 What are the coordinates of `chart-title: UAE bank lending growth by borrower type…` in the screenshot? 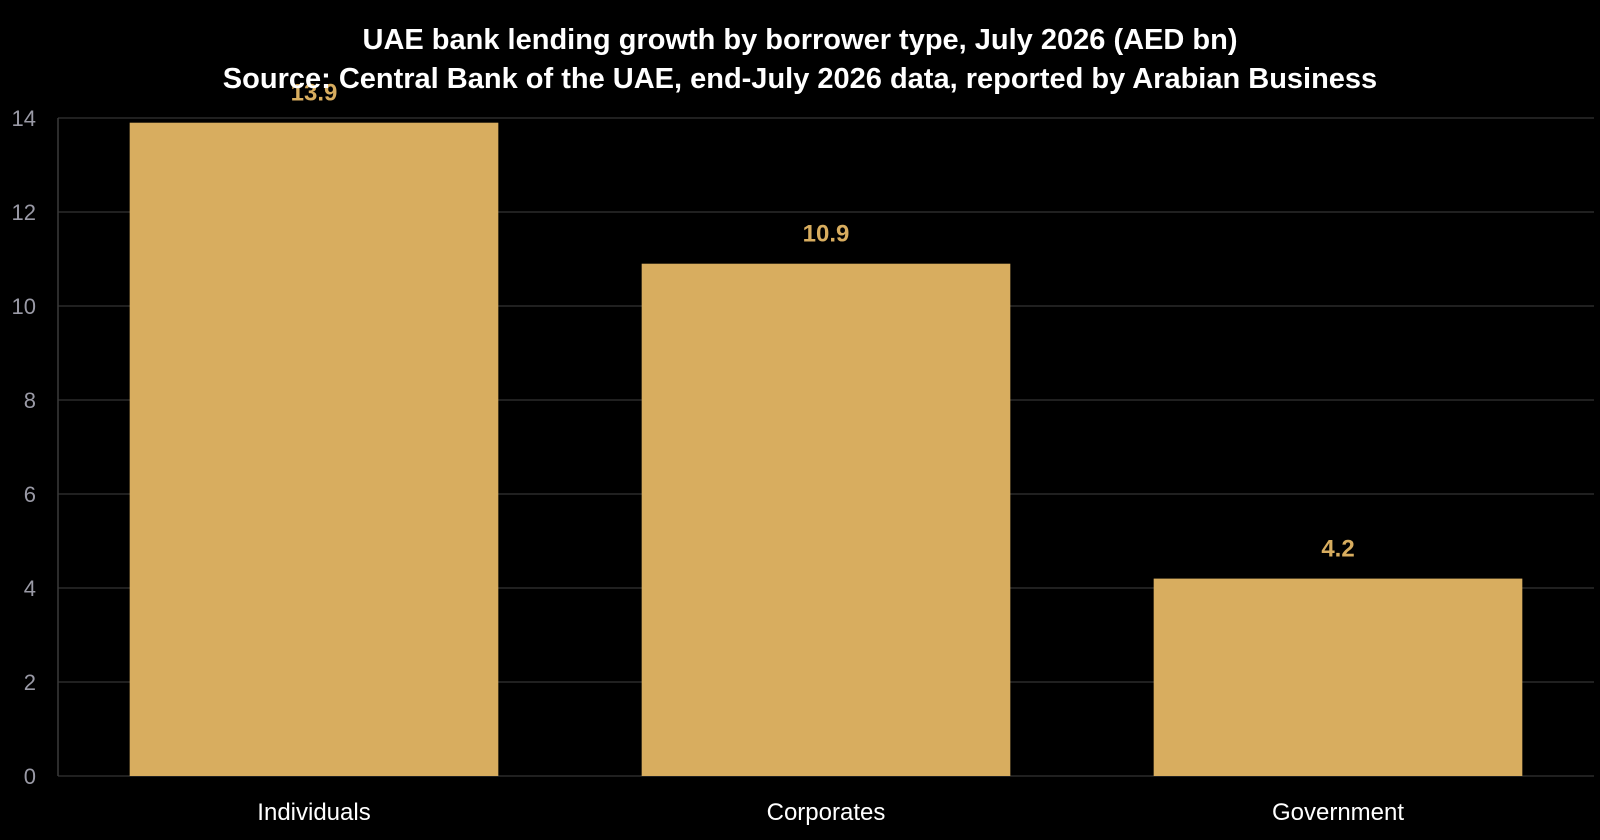 It's located at (800, 40).